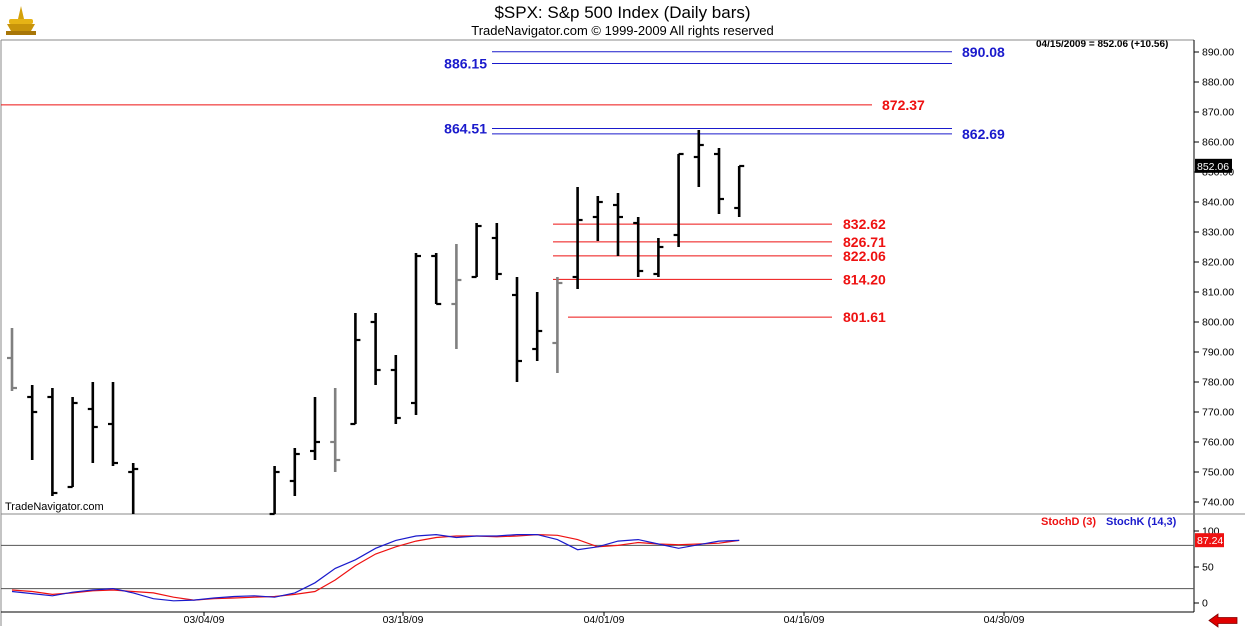 Image resolution: width=1245 pixels, height=633 pixels. I want to click on level-label: 822.06, so click(864, 256).